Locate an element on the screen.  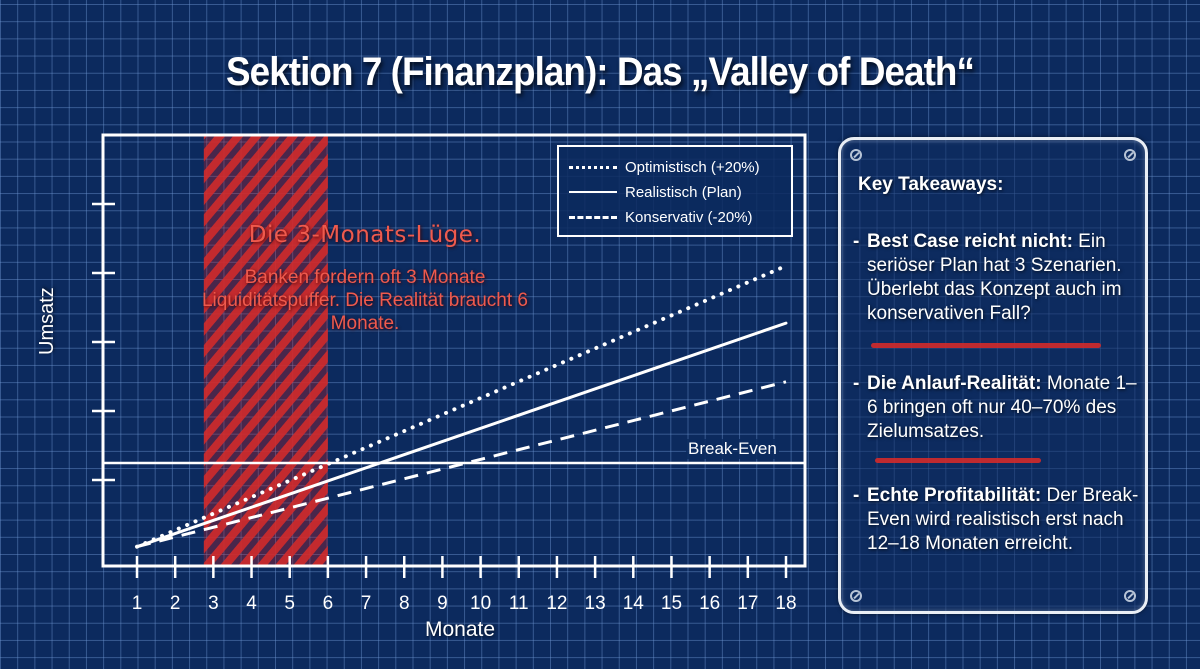
x-tick-label: 1 is located at coordinates (137, 603).